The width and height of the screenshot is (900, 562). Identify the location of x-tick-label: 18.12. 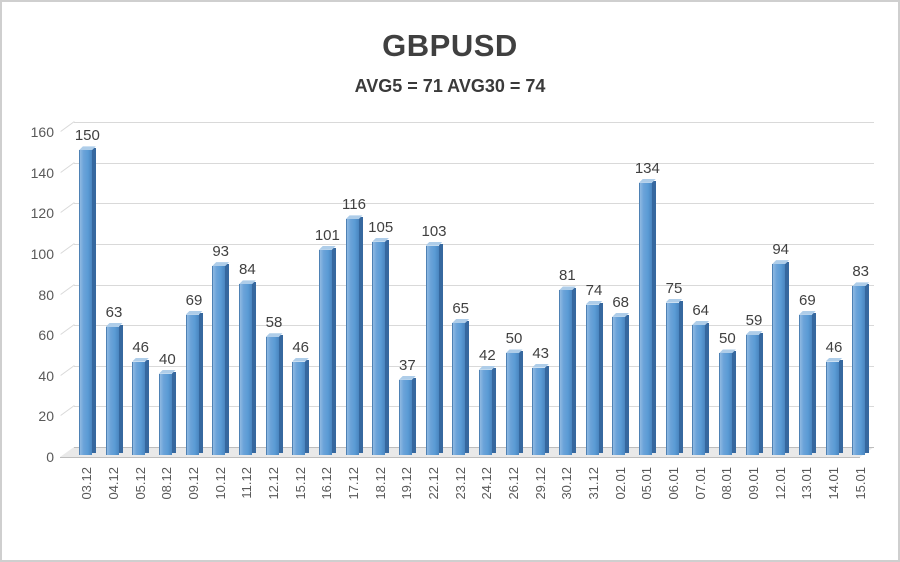
(380, 483).